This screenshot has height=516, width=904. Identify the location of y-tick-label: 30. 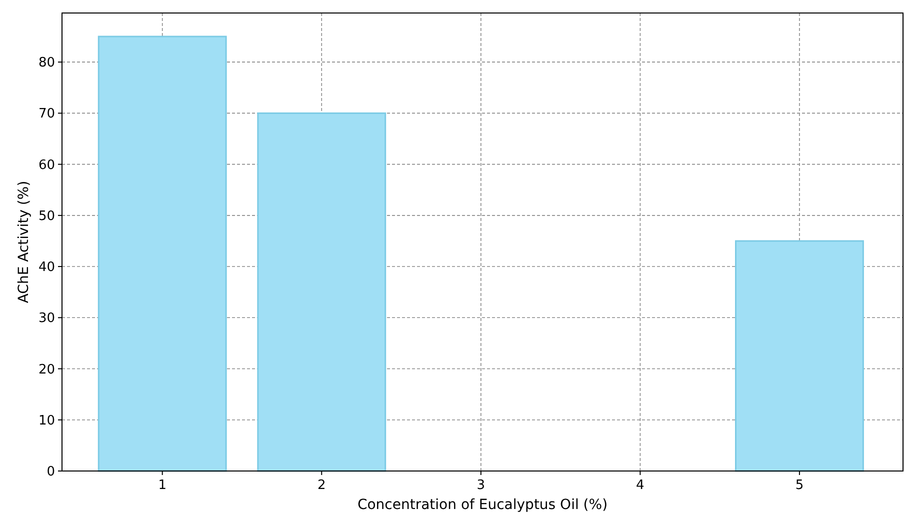
(46, 318).